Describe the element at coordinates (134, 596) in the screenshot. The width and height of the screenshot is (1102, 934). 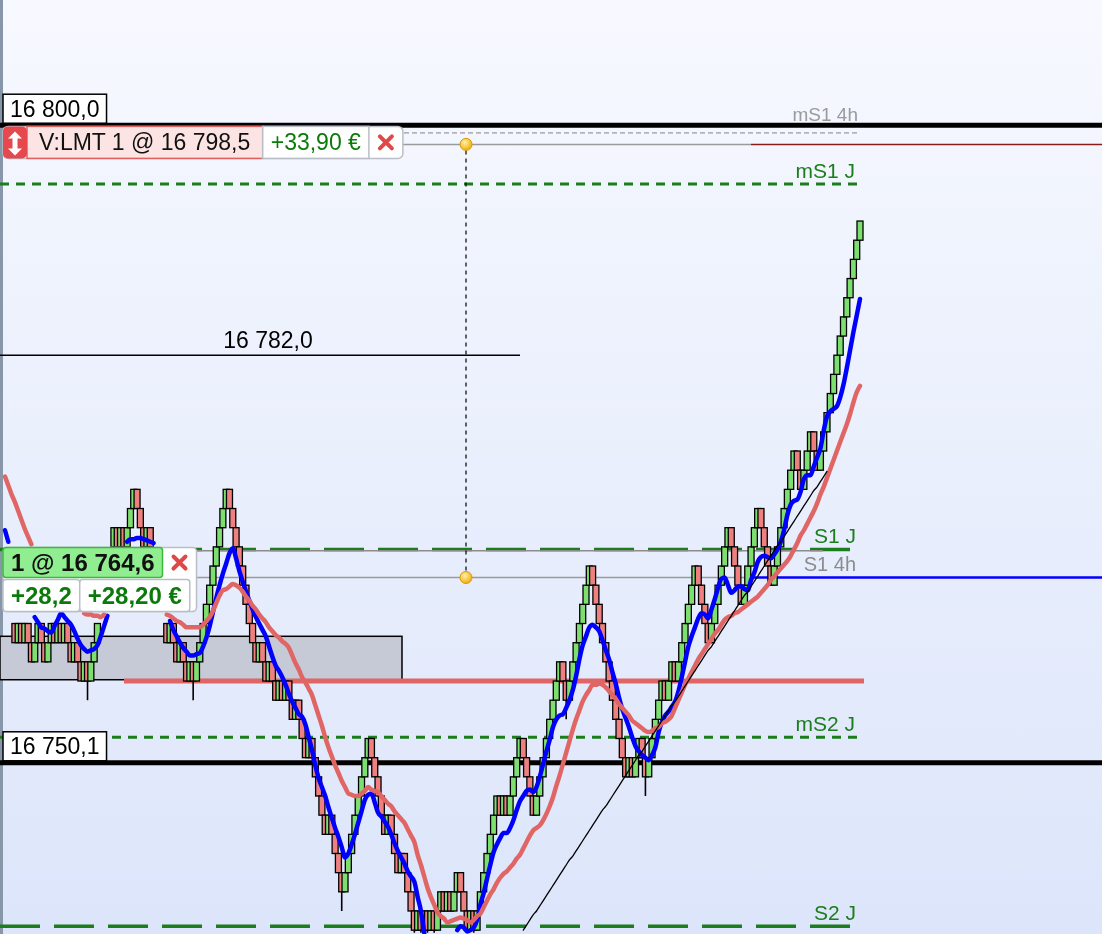
I see `annotation: +28,20 €` at that location.